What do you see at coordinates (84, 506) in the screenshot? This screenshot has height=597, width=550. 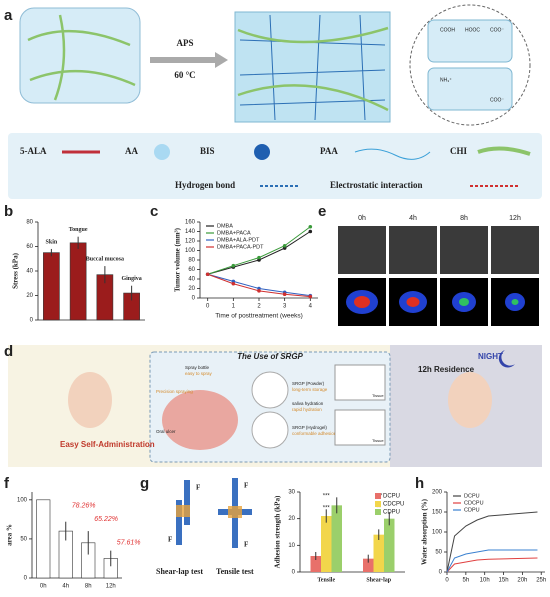 I see `annotation: 78.26%` at bounding box center [84, 506].